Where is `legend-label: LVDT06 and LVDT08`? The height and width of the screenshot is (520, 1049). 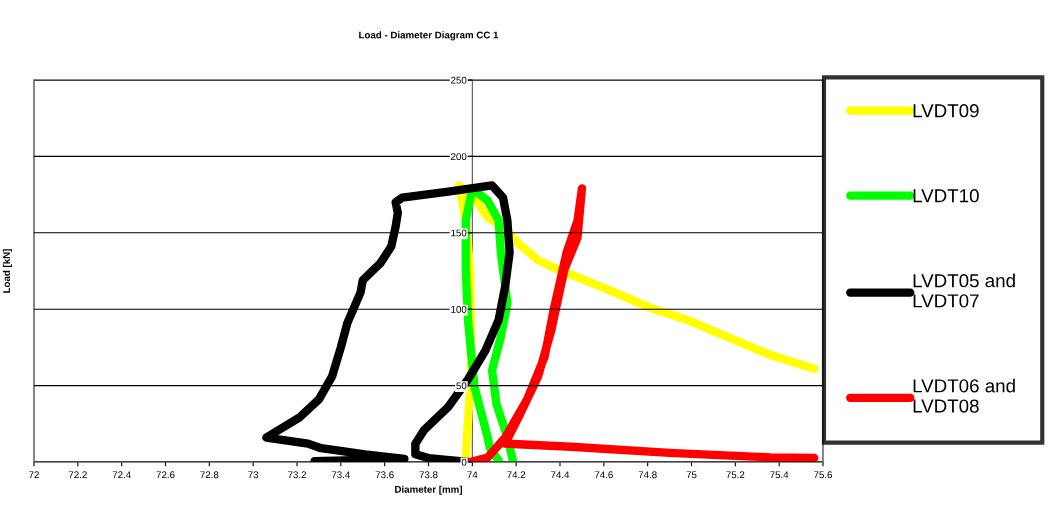
legend-label: LVDT06 and LVDT08 is located at coordinates (964, 395).